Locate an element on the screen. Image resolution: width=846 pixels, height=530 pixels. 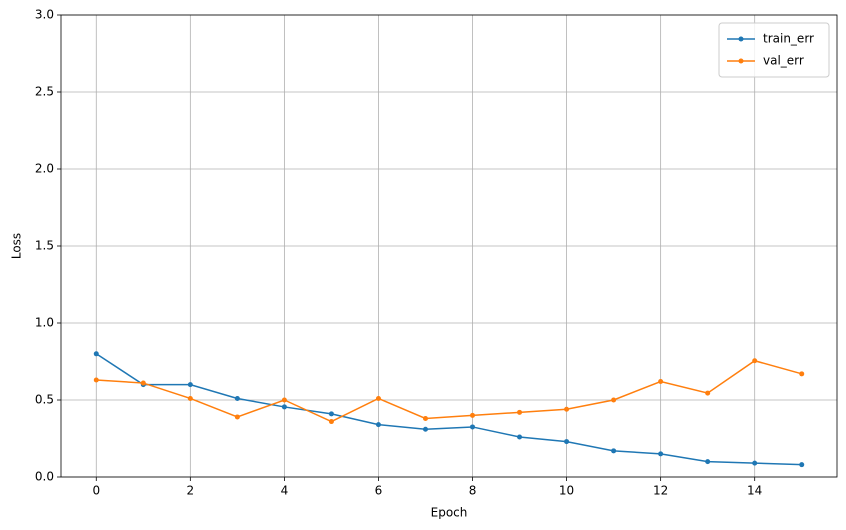
y-tick-label: 0.0 is located at coordinates (44, 477).